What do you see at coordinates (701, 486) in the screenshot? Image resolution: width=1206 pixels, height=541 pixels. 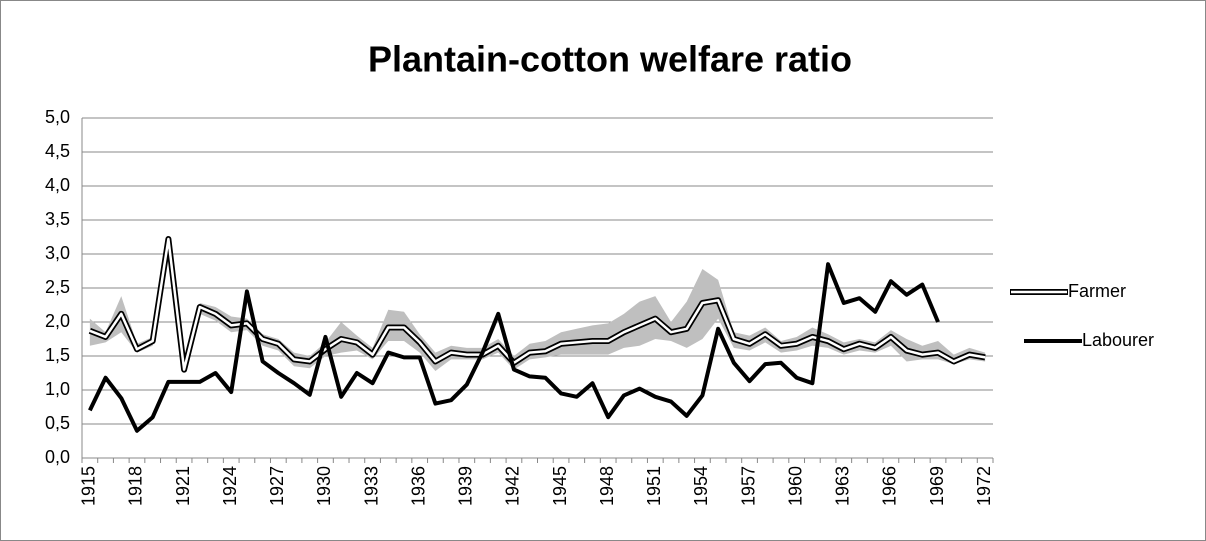 I see `x-tick-label: 1954` at bounding box center [701, 486].